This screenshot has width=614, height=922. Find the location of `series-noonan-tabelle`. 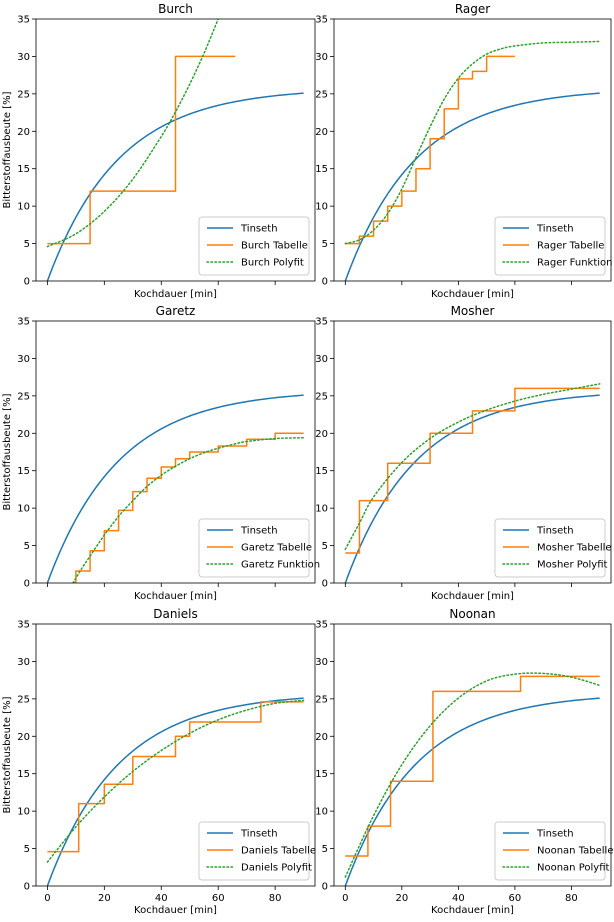

series-noonan-tabelle is located at coordinates (472, 766).